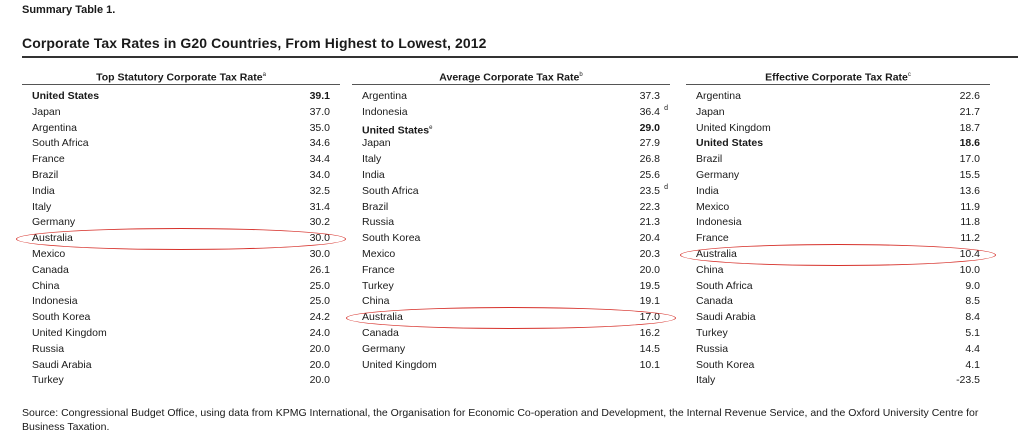  I want to click on table-label: Summary Table 1., so click(69, 10).